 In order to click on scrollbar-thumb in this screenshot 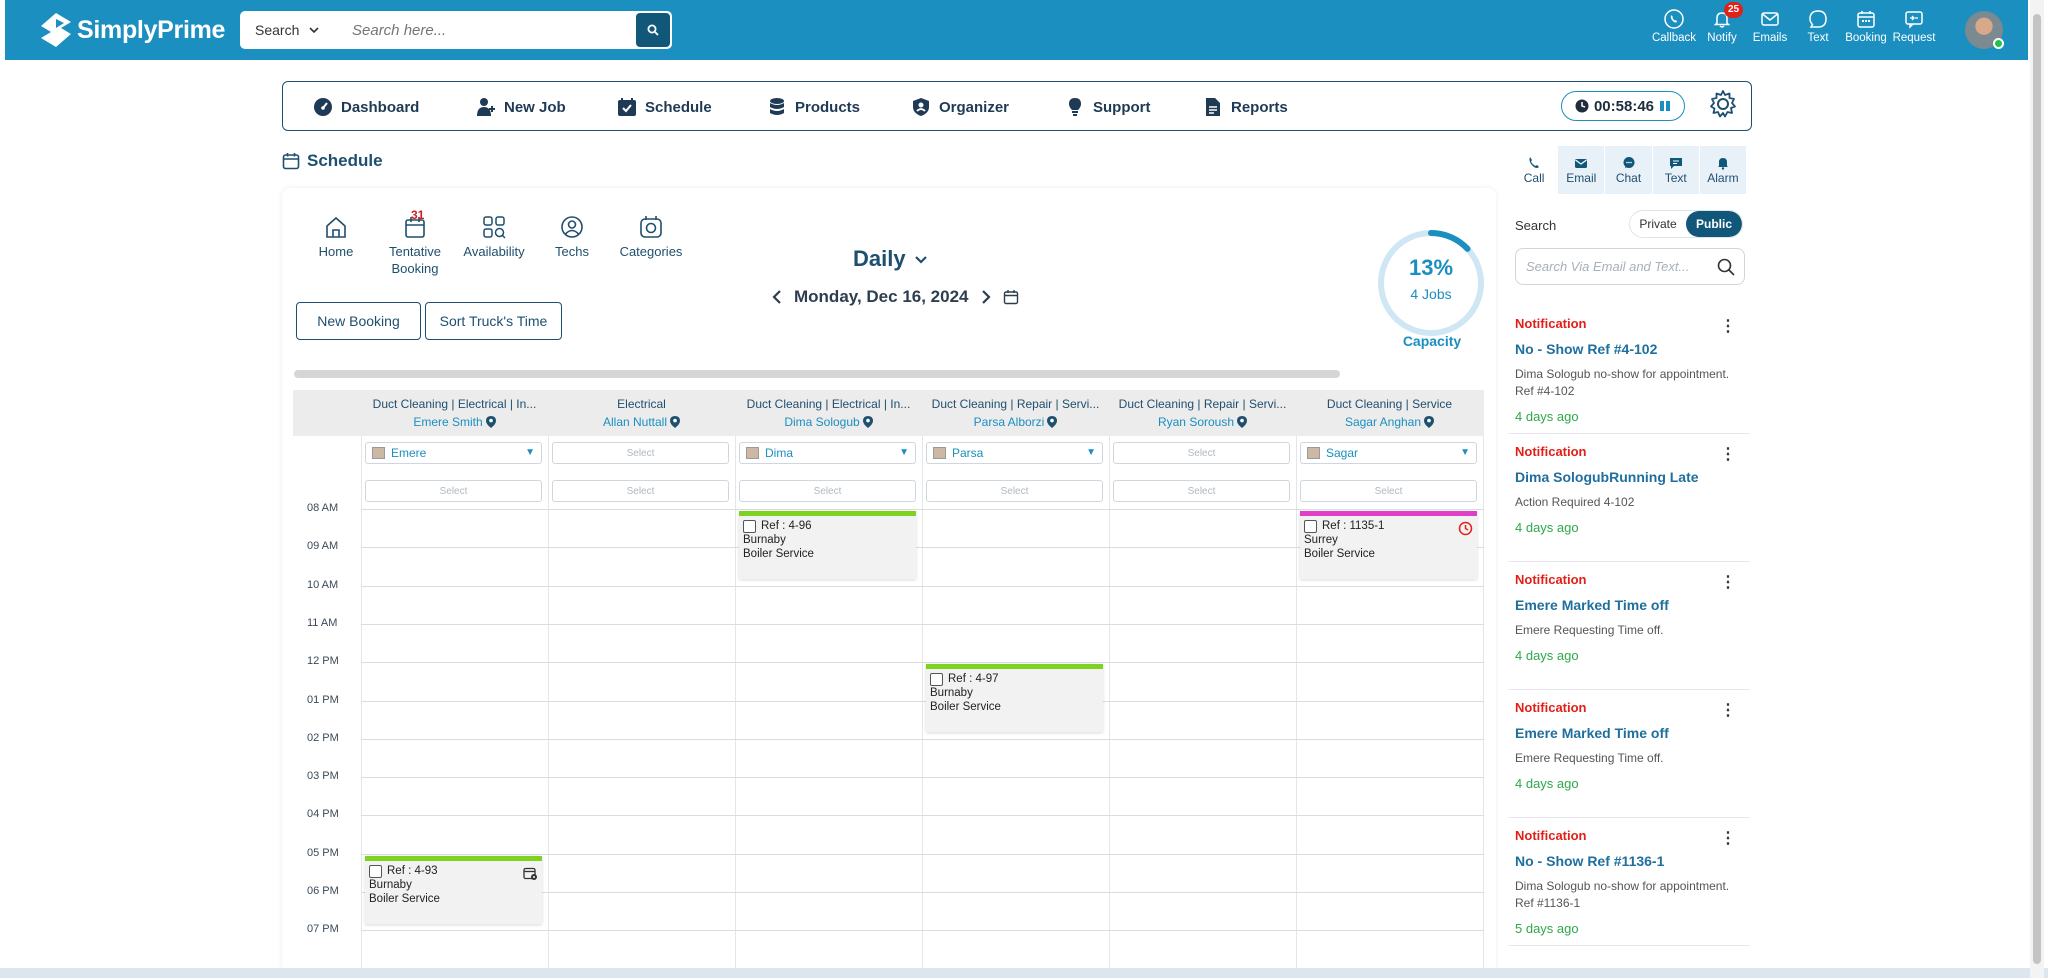, I will do `click(2037, 489)`.